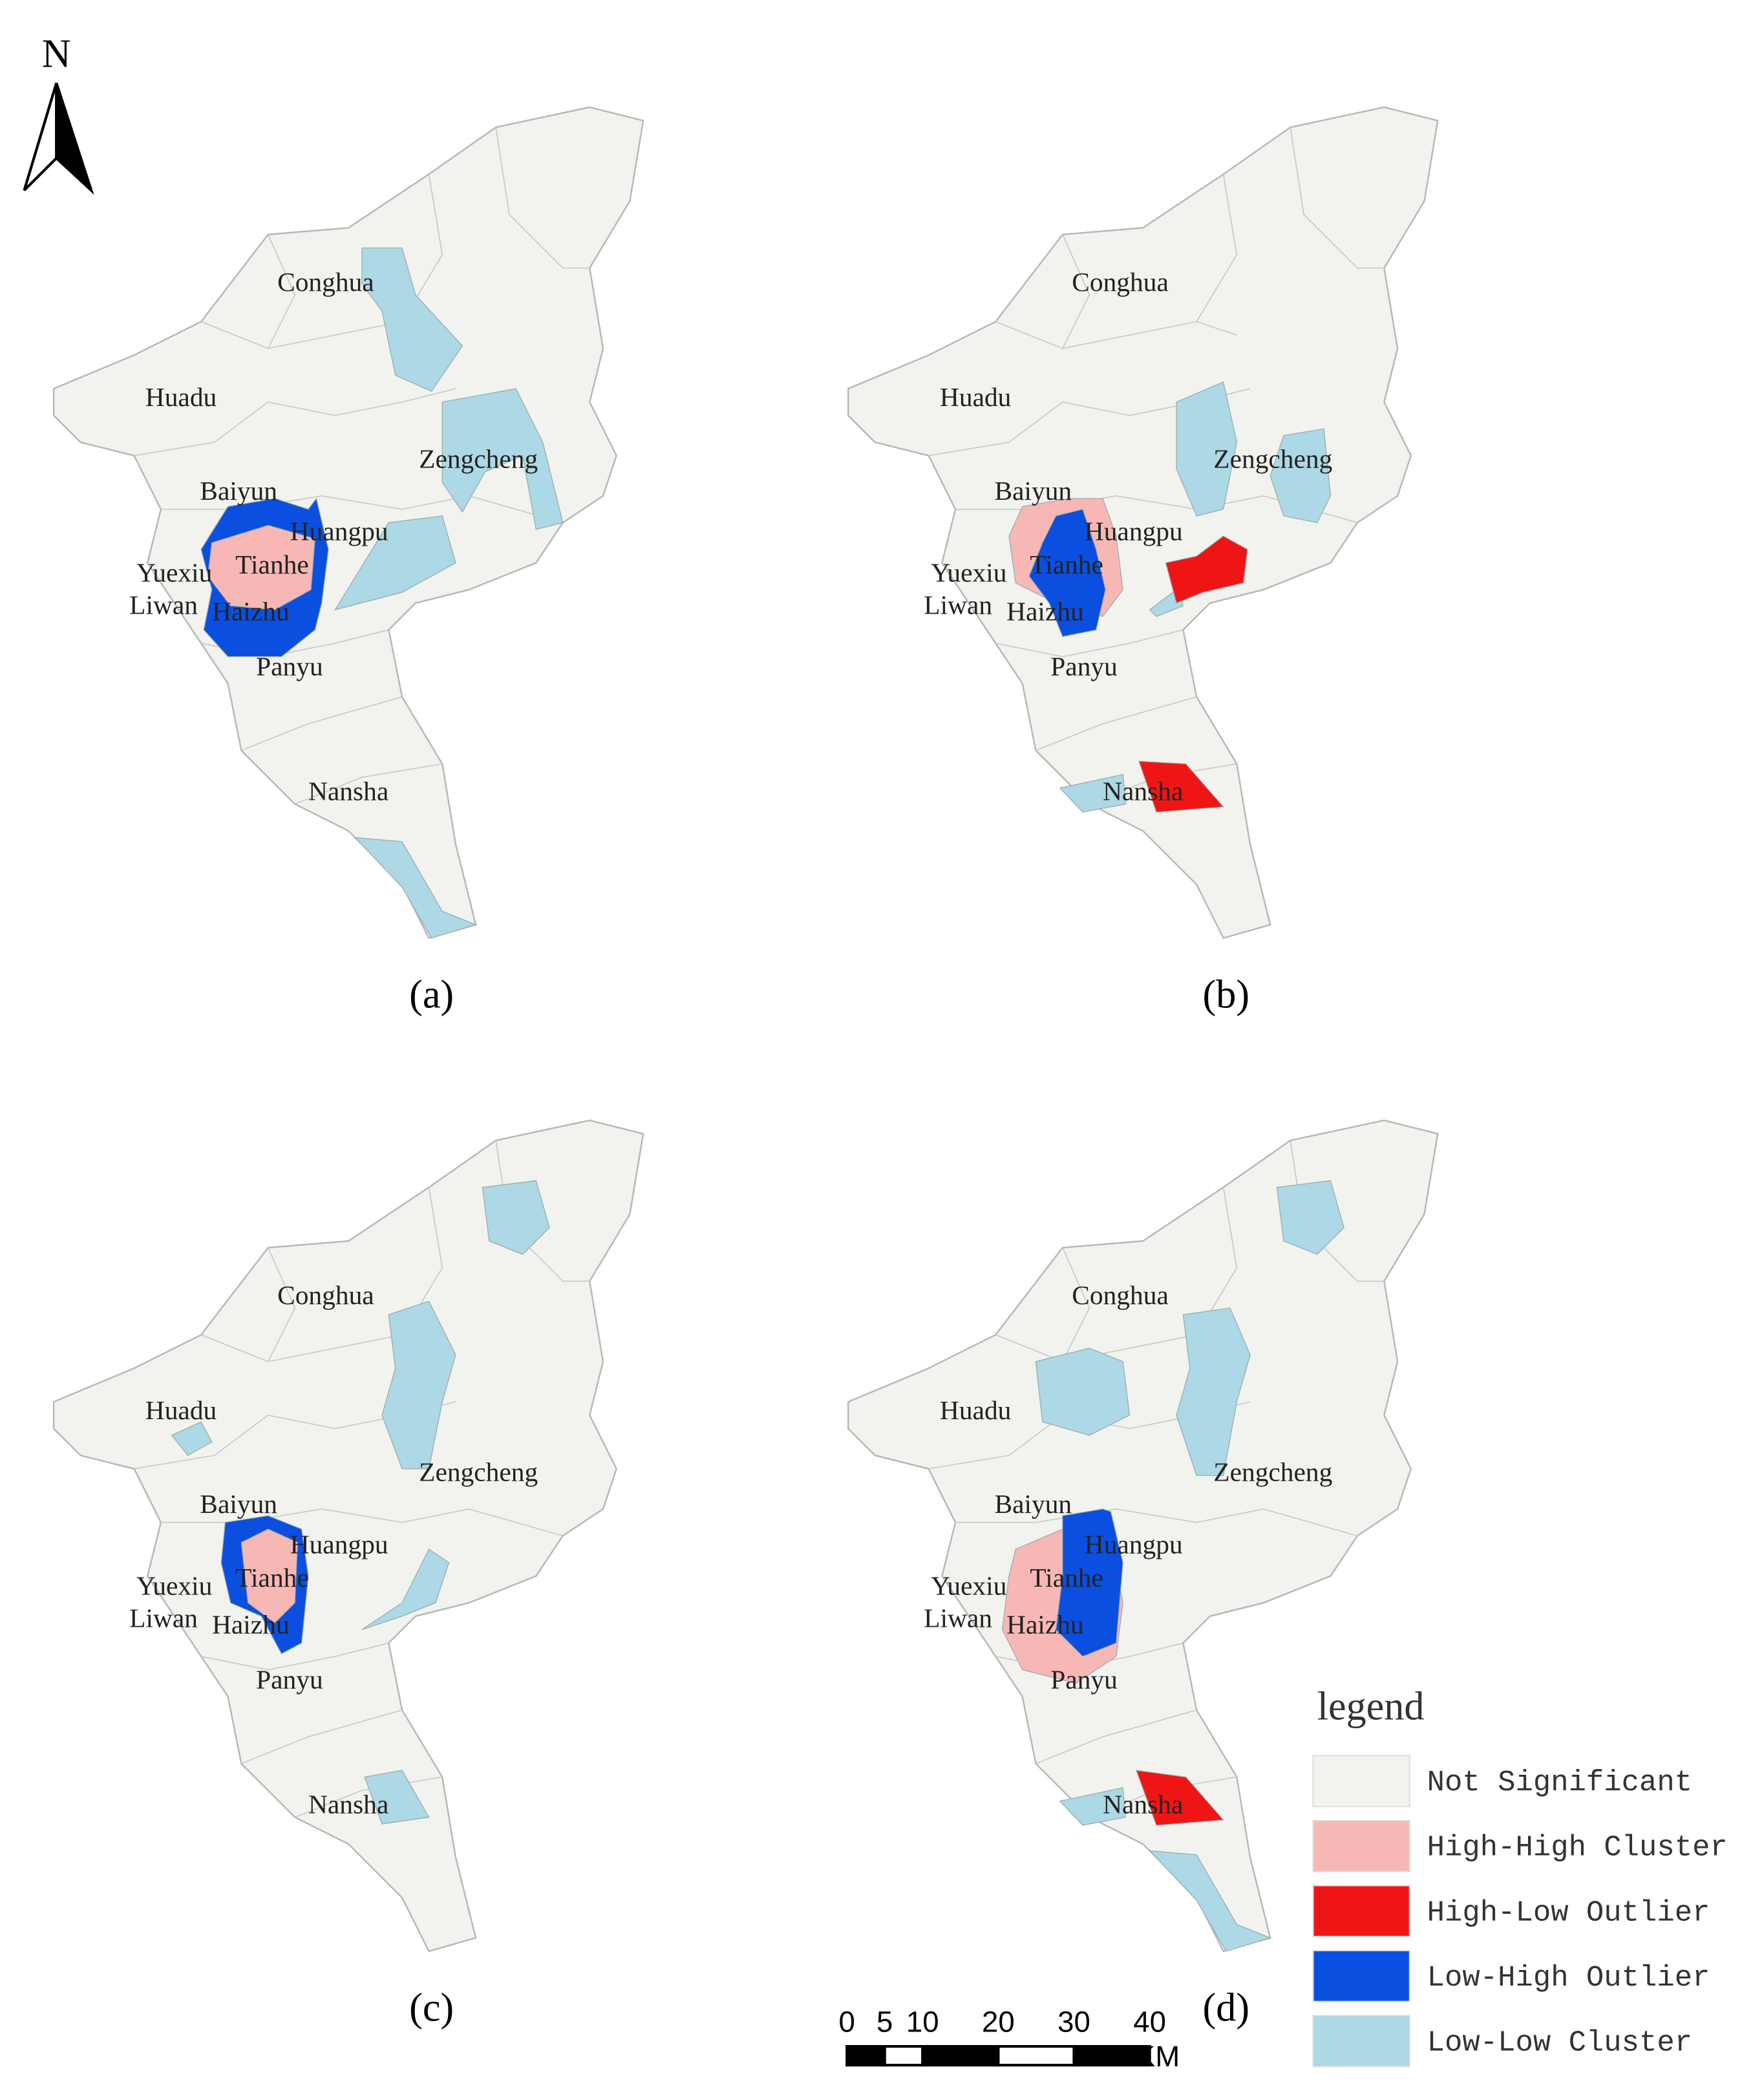 The width and height of the screenshot is (1742, 2100). I want to click on legend-title: legend, so click(1371, 1706).